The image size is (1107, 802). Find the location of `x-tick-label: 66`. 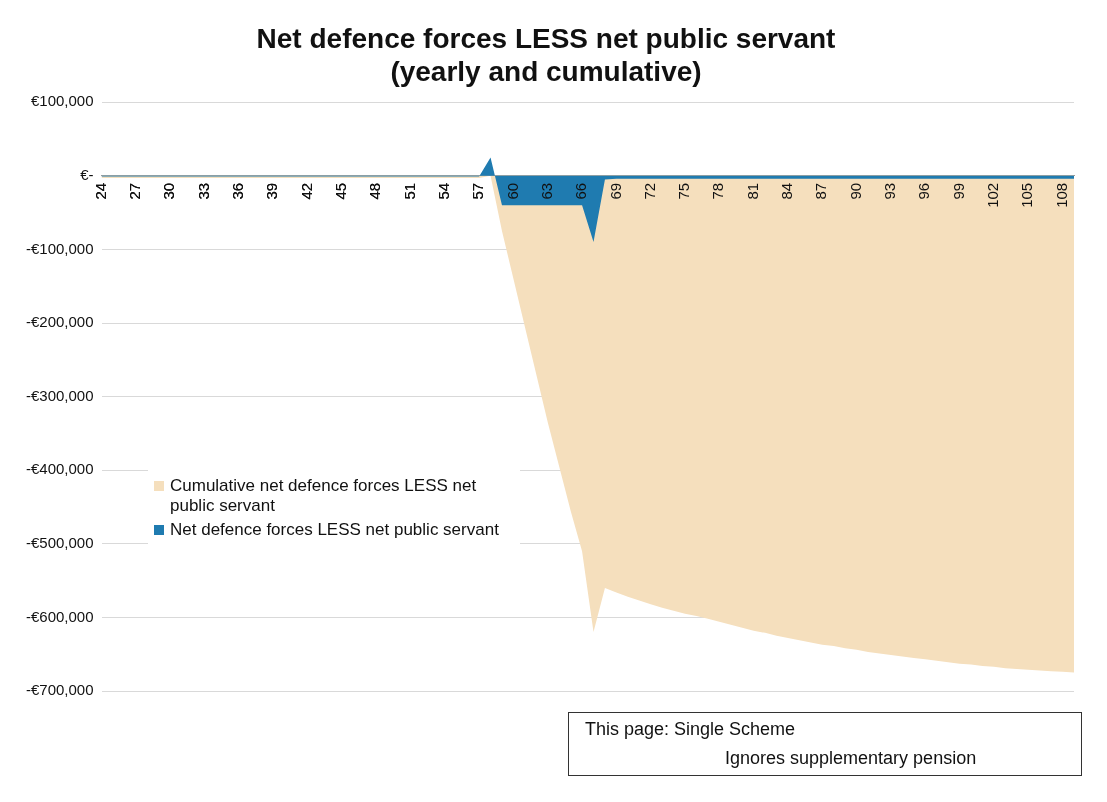

x-tick-label: 66 is located at coordinates (581, 191).